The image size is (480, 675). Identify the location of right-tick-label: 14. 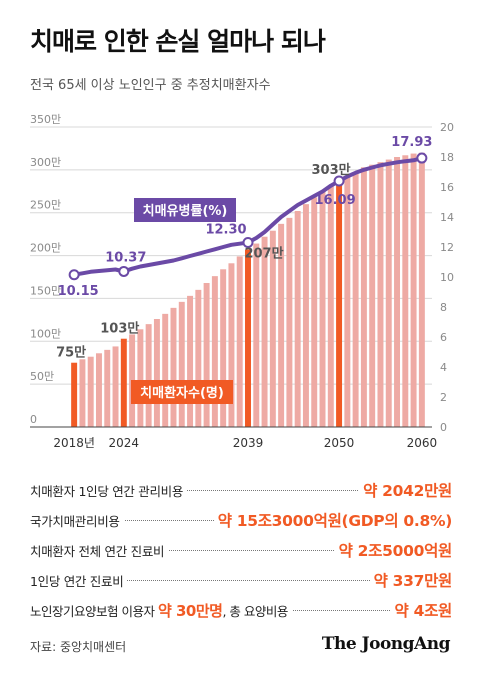
(447, 217).